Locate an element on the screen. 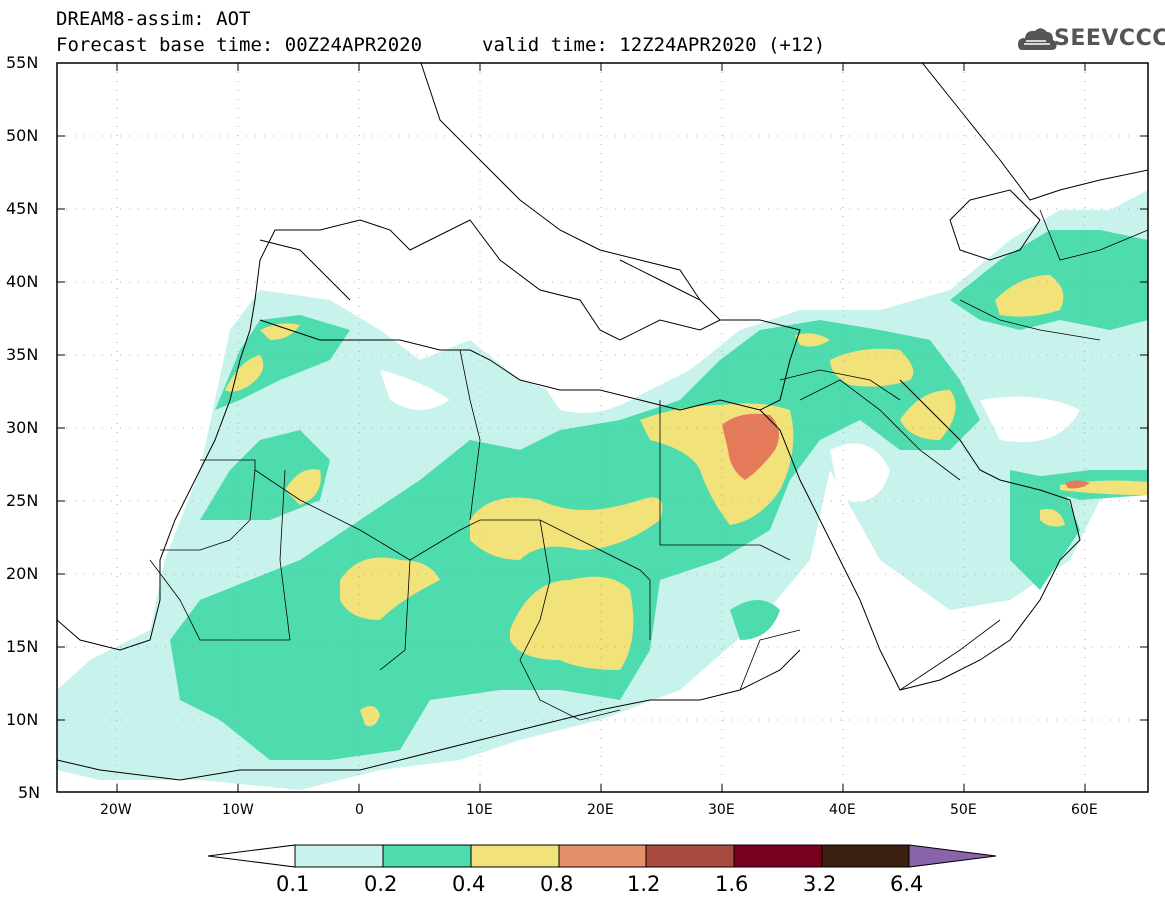  lon-label-20e: 20E is located at coordinates (600, 810).